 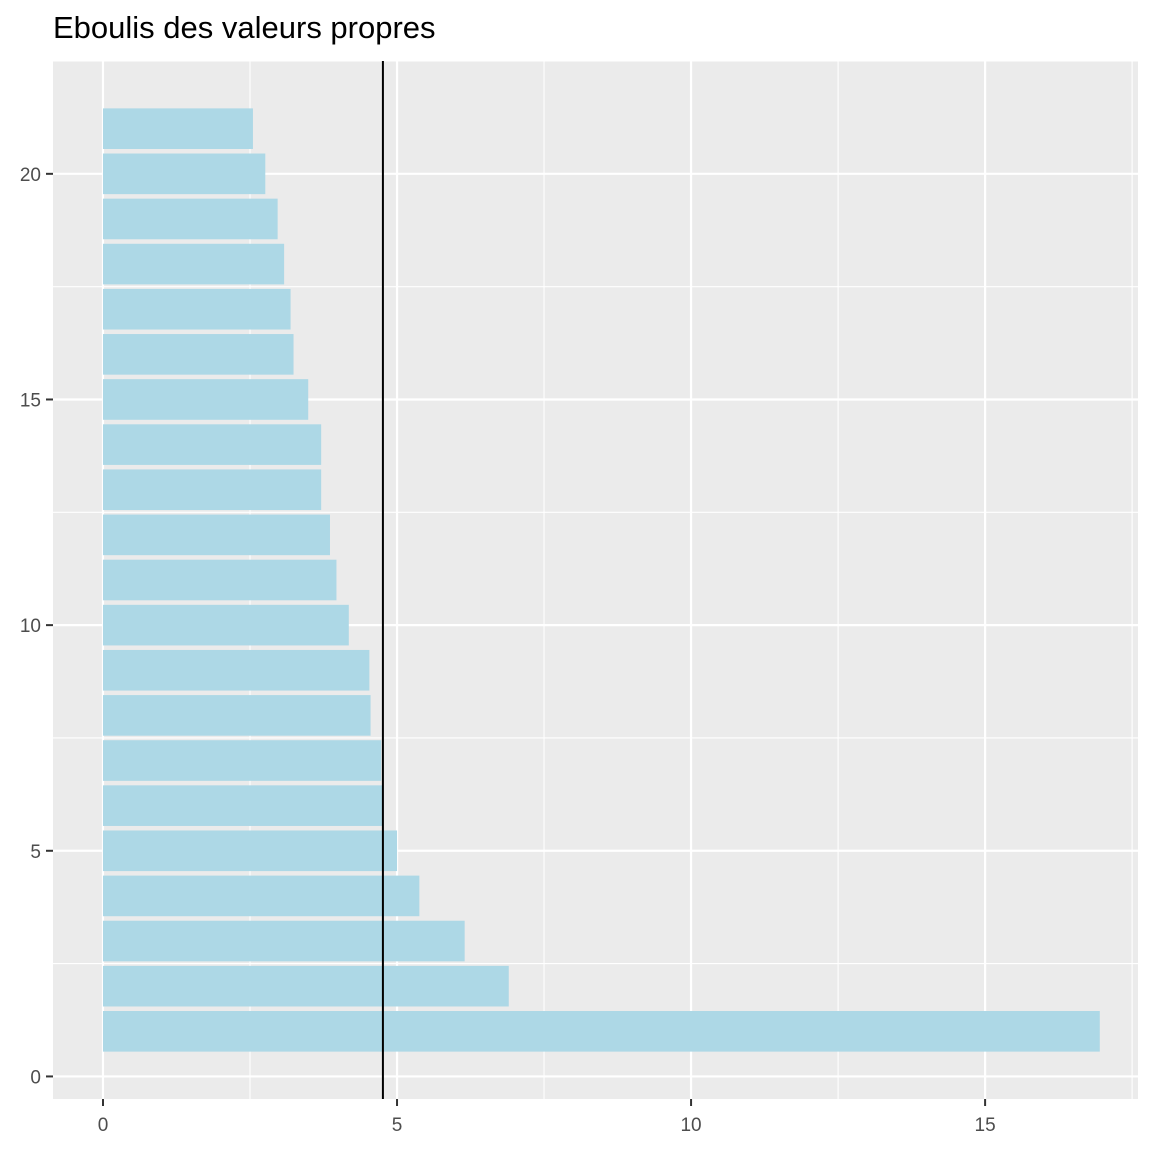 I want to click on x-tick-label: 5, so click(x=397, y=1125).